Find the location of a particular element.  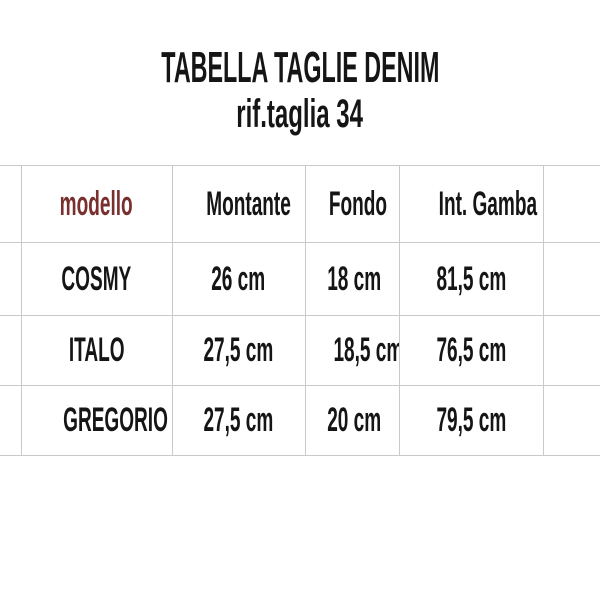

measure-value: 76,5 cm is located at coordinates (471, 350).